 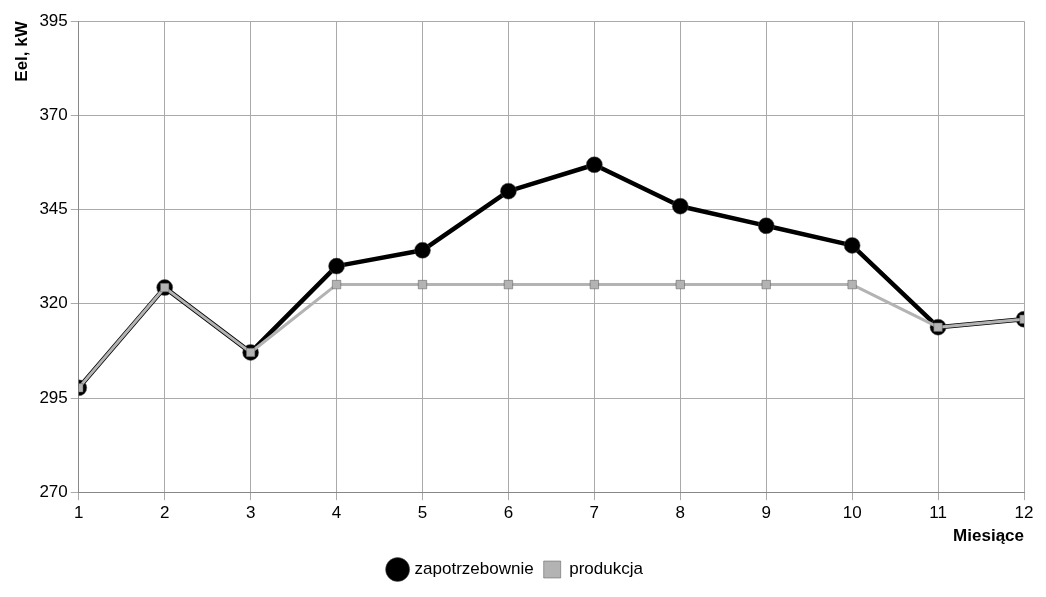 I want to click on y-tick-label: 395, so click(x=53, y=20).